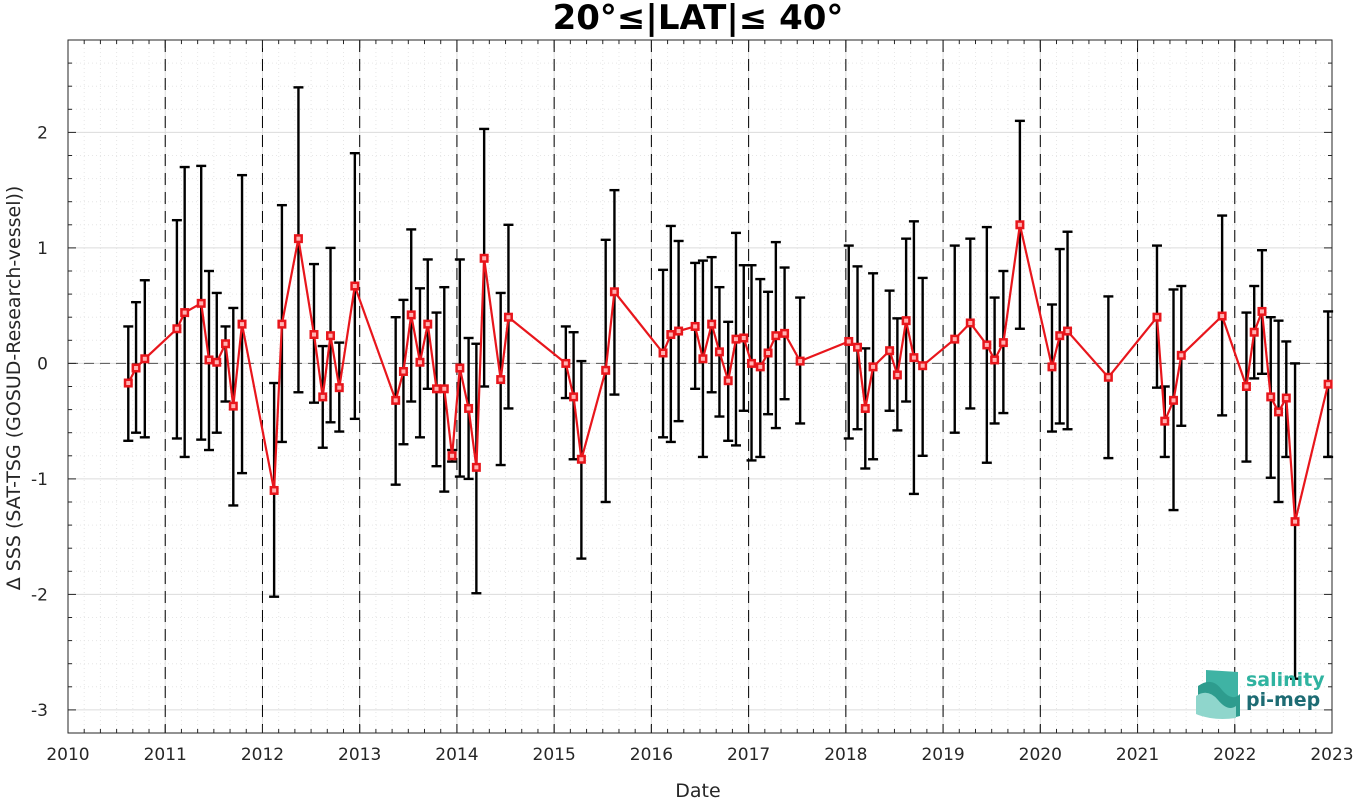 The width and height of the screenshot is (1356, 801). What do you see at coordinates (359, 755) in the screenshot?
I see `x-tick-label: 2013` at bounding box center [359, 755].